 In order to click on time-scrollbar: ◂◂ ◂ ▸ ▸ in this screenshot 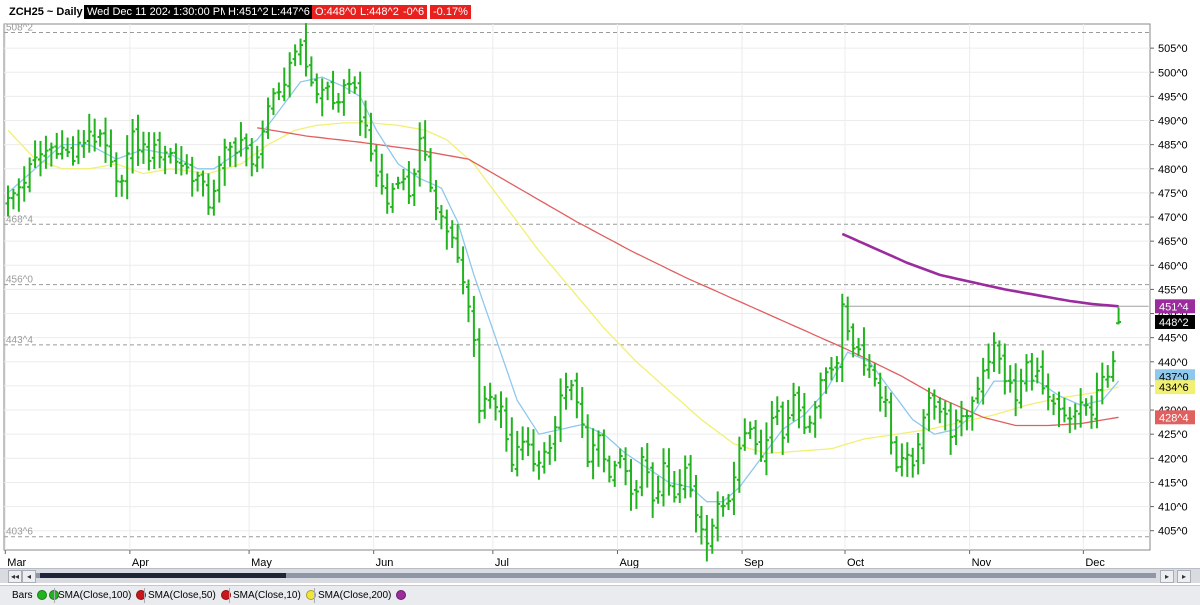, I will do `click(600, 575)`.